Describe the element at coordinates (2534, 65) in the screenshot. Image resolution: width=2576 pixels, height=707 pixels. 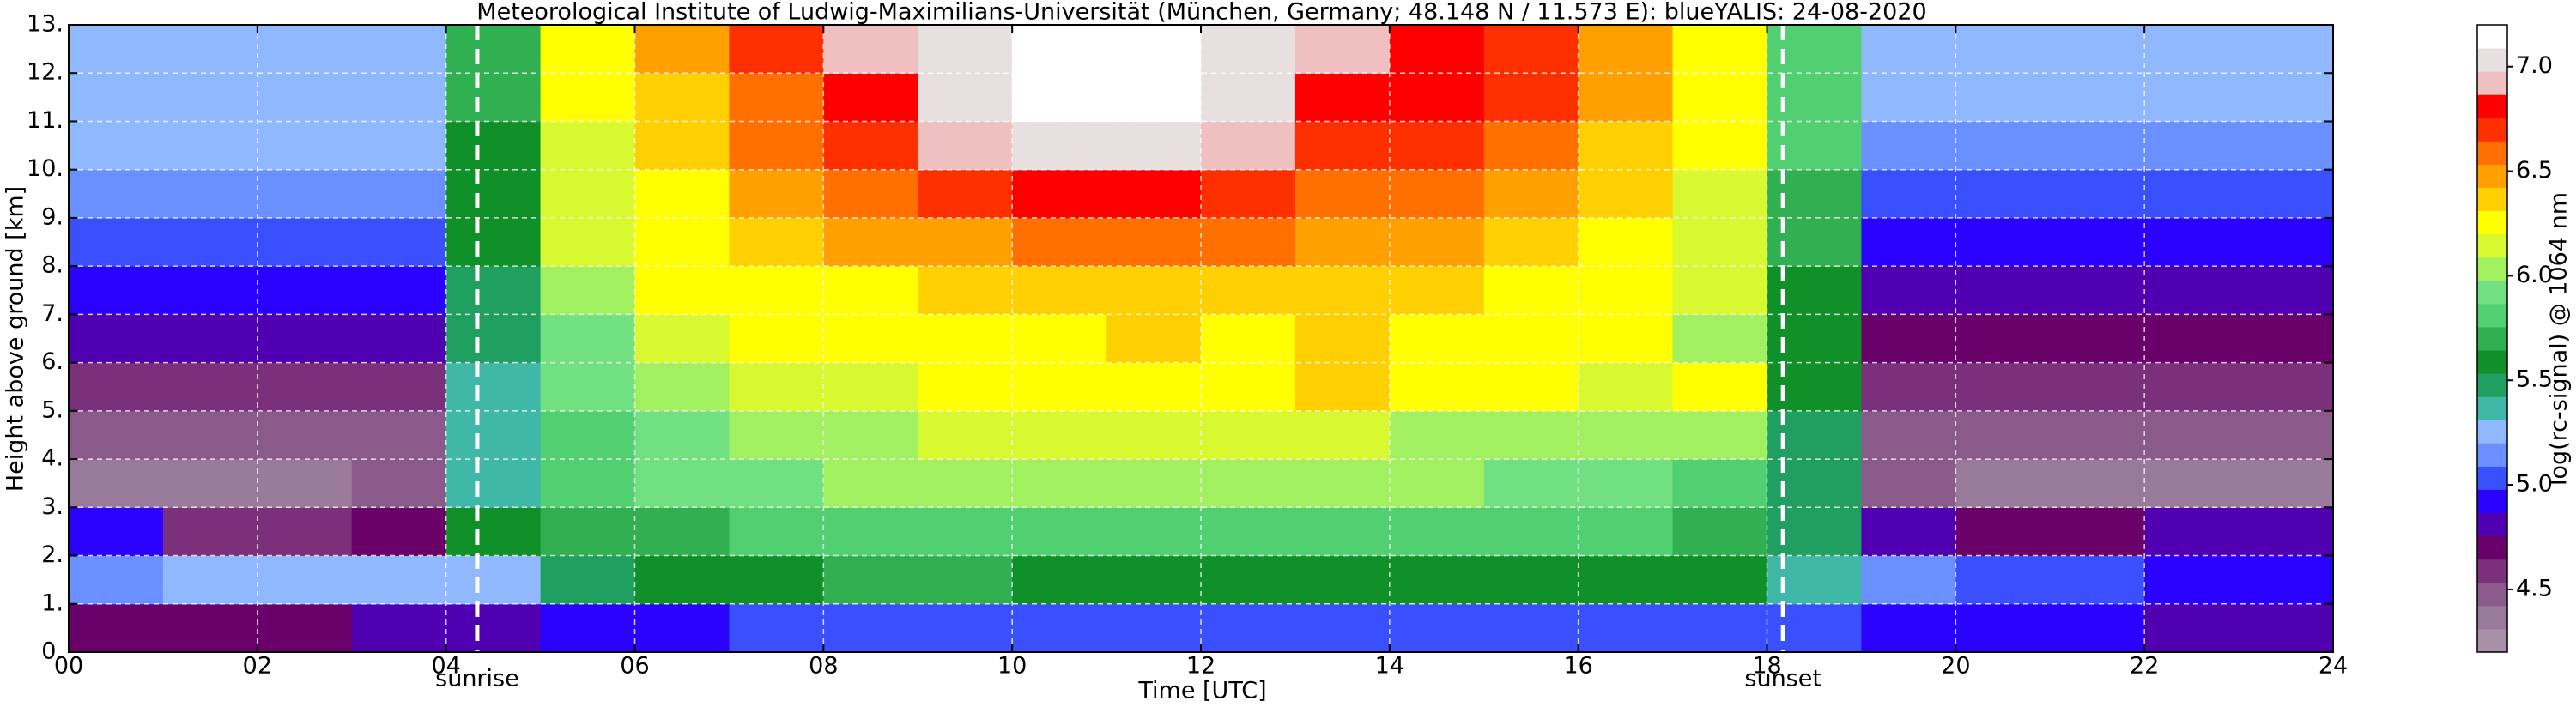
I see `colorbar-tick-label: 7.0` at that location.